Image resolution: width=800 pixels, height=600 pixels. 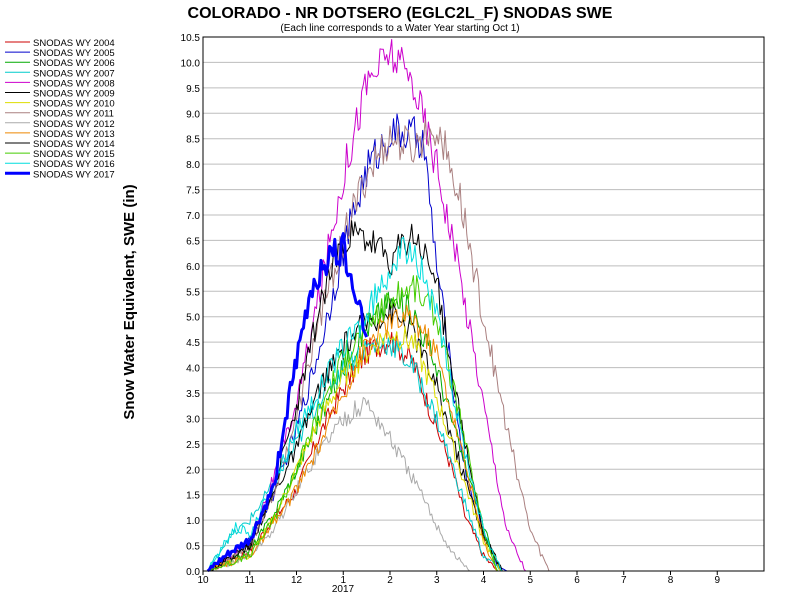 What do you see at coordinates (193, 343) in the screenshot?
I see `y-tick-label: 4.5` at bounding box center [193, 343].